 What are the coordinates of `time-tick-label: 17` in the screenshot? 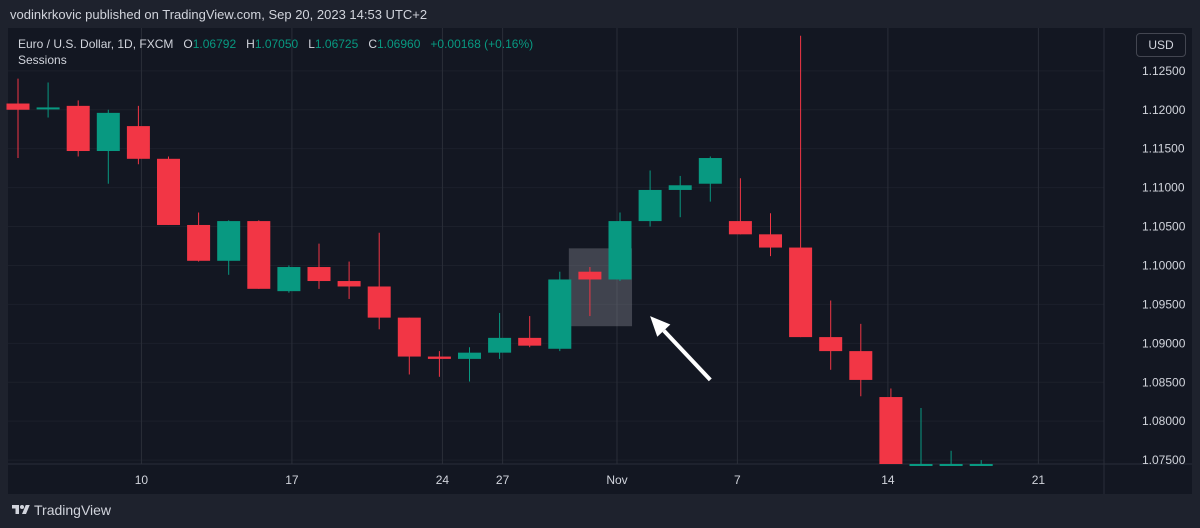 It's located at (292, 480).